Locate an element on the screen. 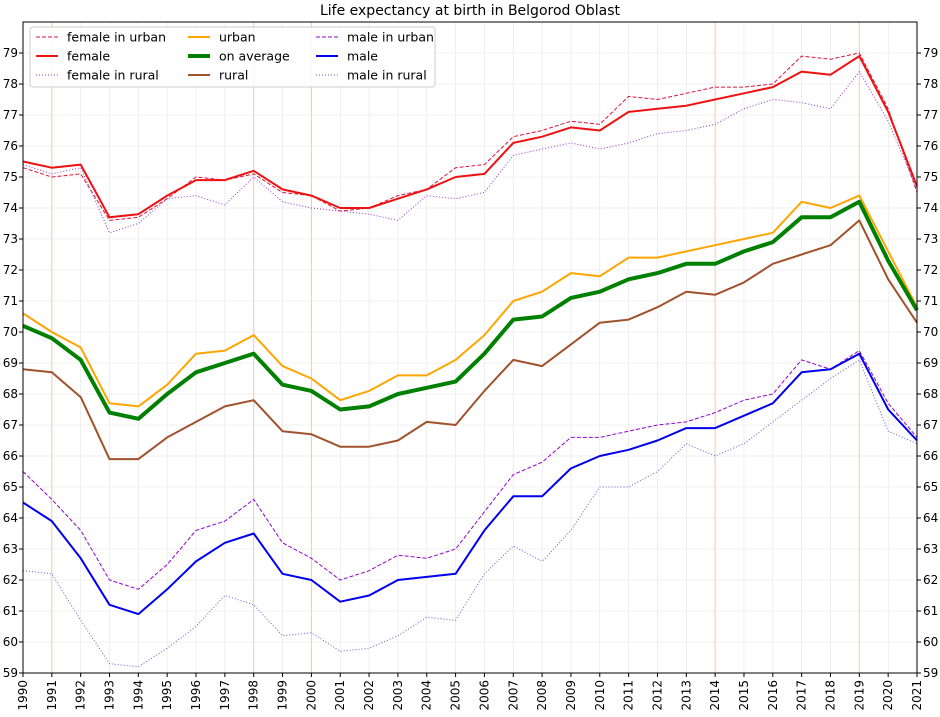 This screenshot has width=940, height=717. y-tick-label-right: 66 is located at coordinates (930, 456).